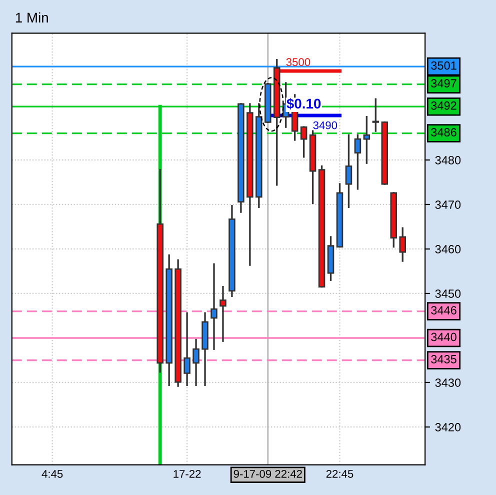 This screenshot has height=495, width=496. Describe the element at coordinates (303, 104) in the screenshot. I see `annotation: $0.10` at that location.